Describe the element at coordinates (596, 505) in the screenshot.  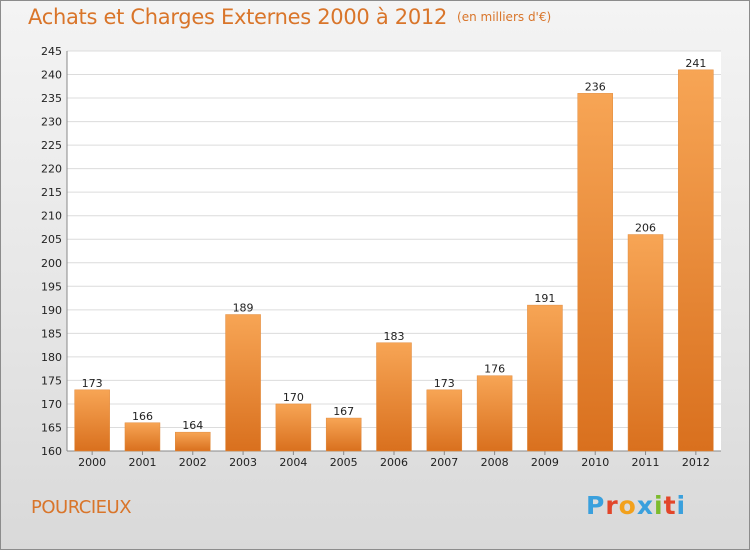
I see `logo-letter: P` at that location.